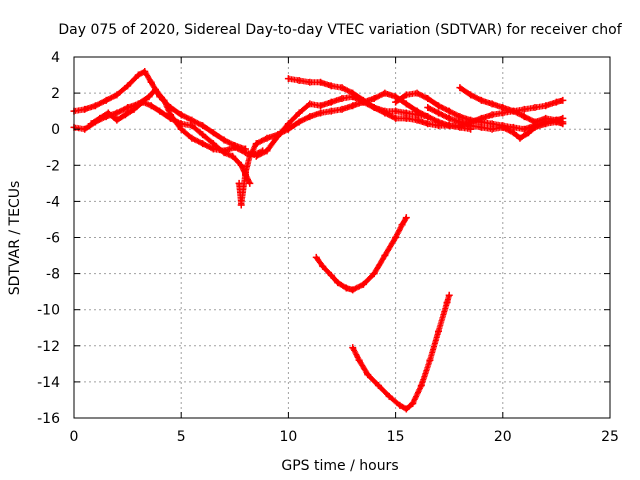 Image resolution: width=640 pixels, height=480 pixels. Describe the element at coordinates (610, 437) in the screenshot. I see `x-tick-label: 25` at that location.